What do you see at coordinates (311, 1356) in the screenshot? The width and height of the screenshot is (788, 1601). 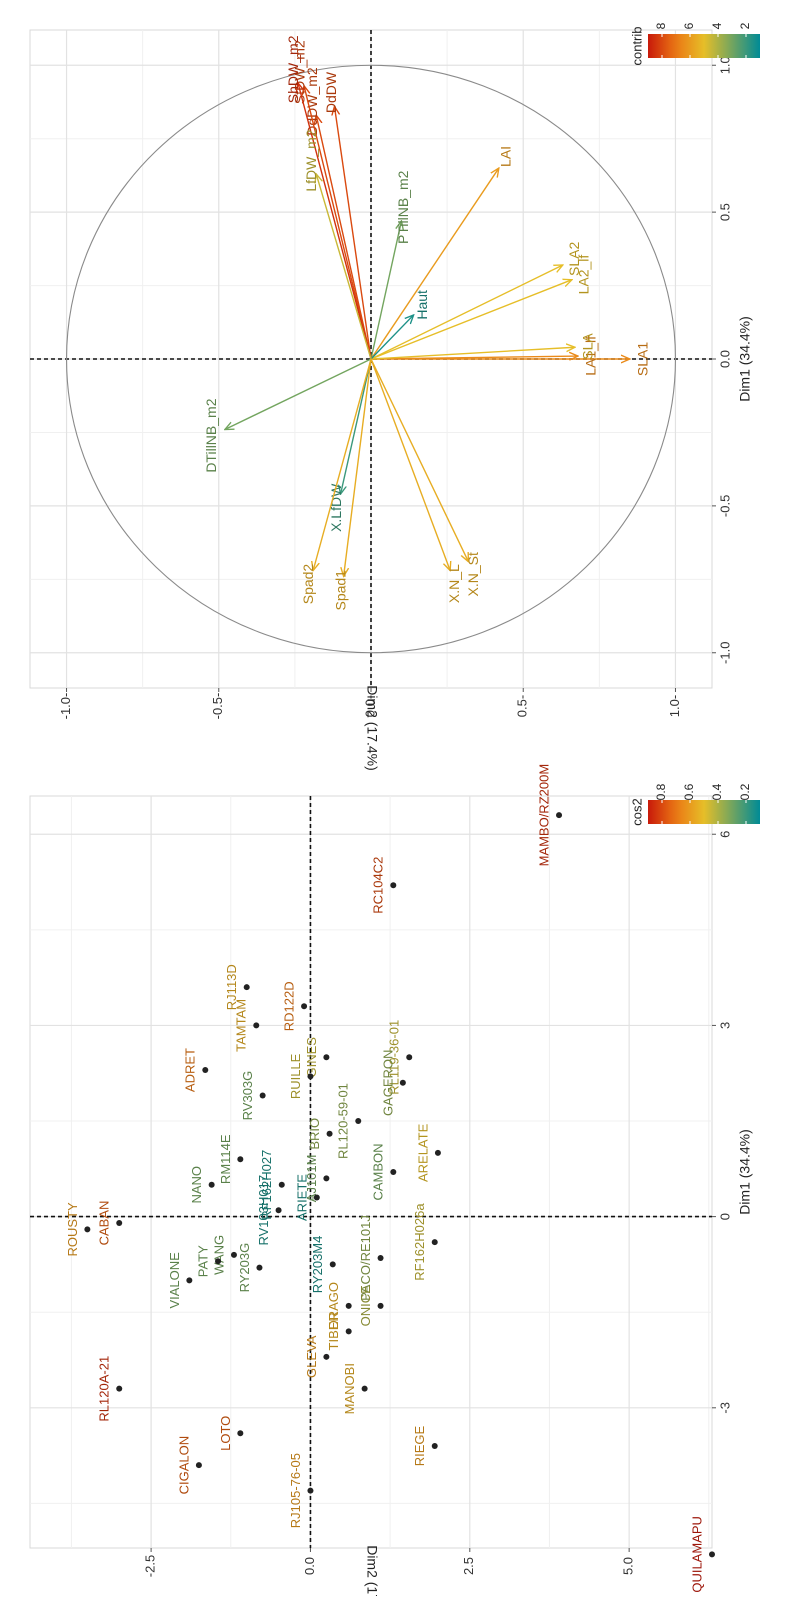 I see `point-label-gleva: GLEVA` at bounding box center [311, 1356].